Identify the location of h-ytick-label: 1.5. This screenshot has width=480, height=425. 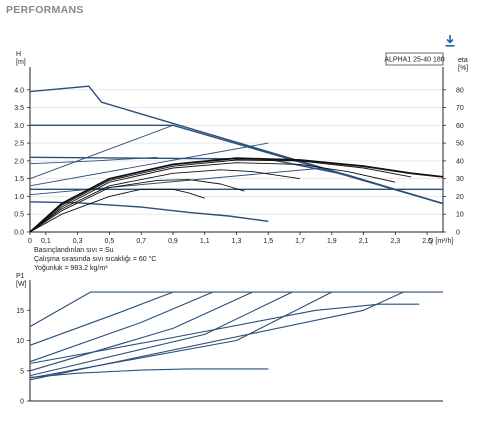
(19, 179).